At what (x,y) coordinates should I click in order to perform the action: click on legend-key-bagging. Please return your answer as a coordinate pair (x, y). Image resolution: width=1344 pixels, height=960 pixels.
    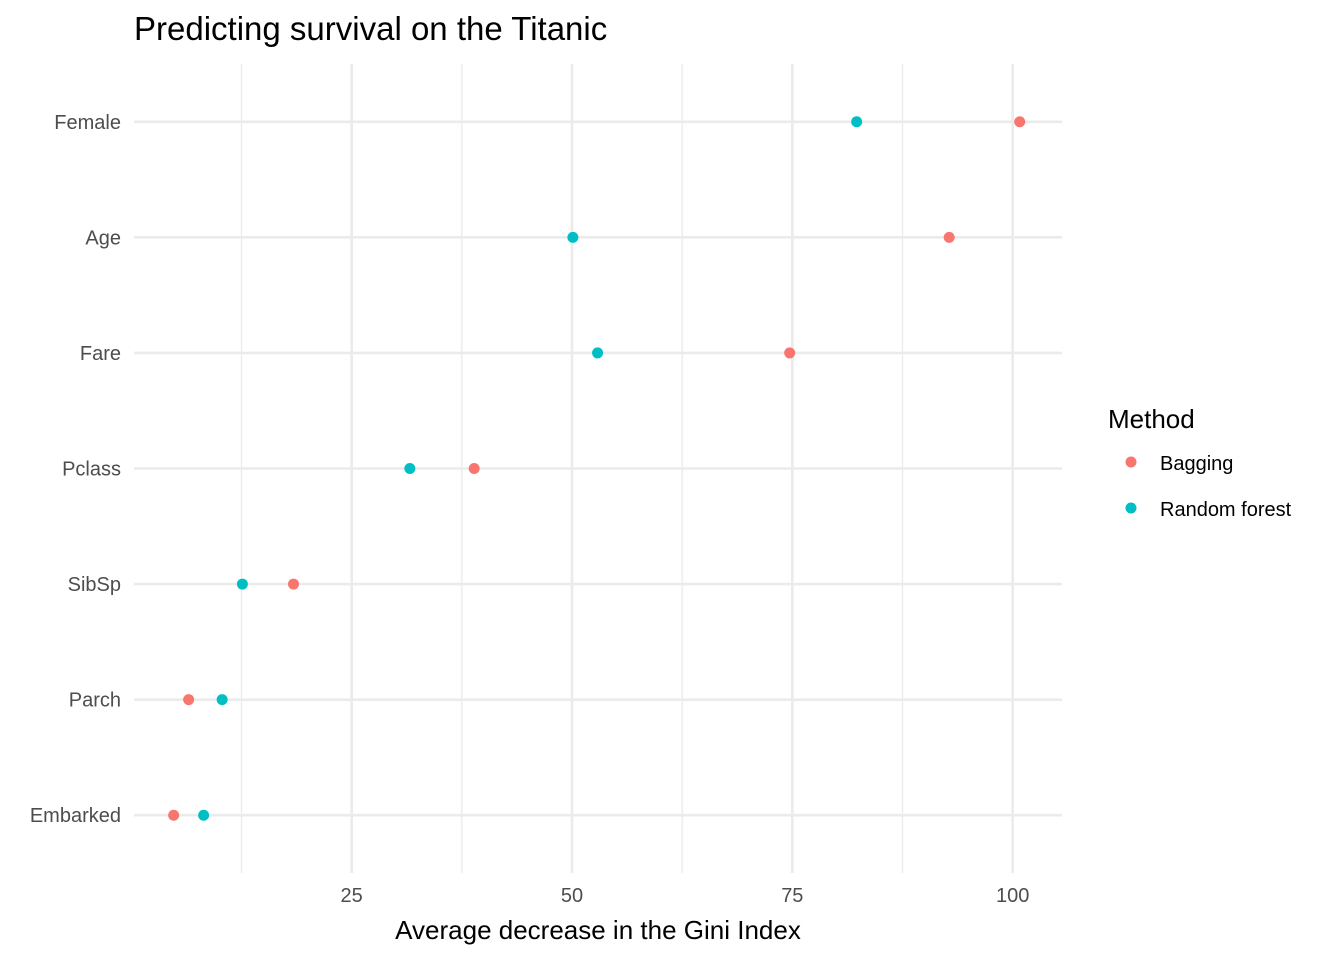
    Looking at the image, I should click on (1131, 462).